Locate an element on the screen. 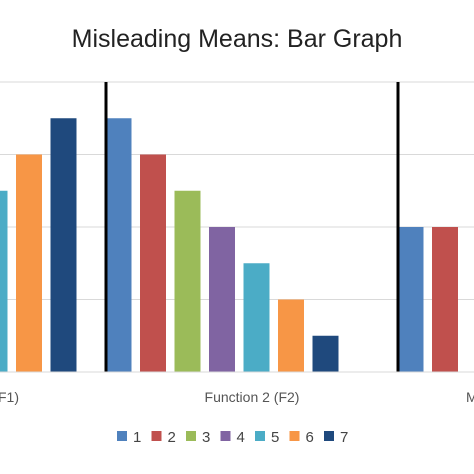 The width and height of the screenshot is (474, 474). legend-label-2: 2 is located at coordinates (172, 437).